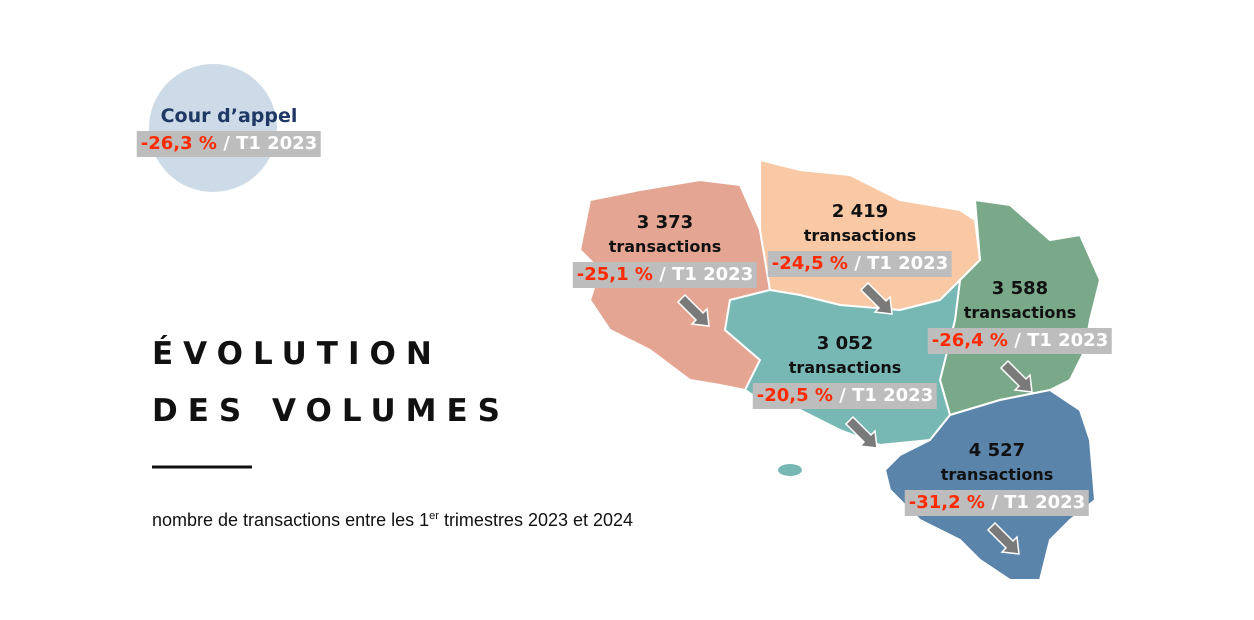 The image size is (1254, 620). Describe the element at coordinates (794, 395) in the screenshot. I see `region-change: -20,5 %` at that location.